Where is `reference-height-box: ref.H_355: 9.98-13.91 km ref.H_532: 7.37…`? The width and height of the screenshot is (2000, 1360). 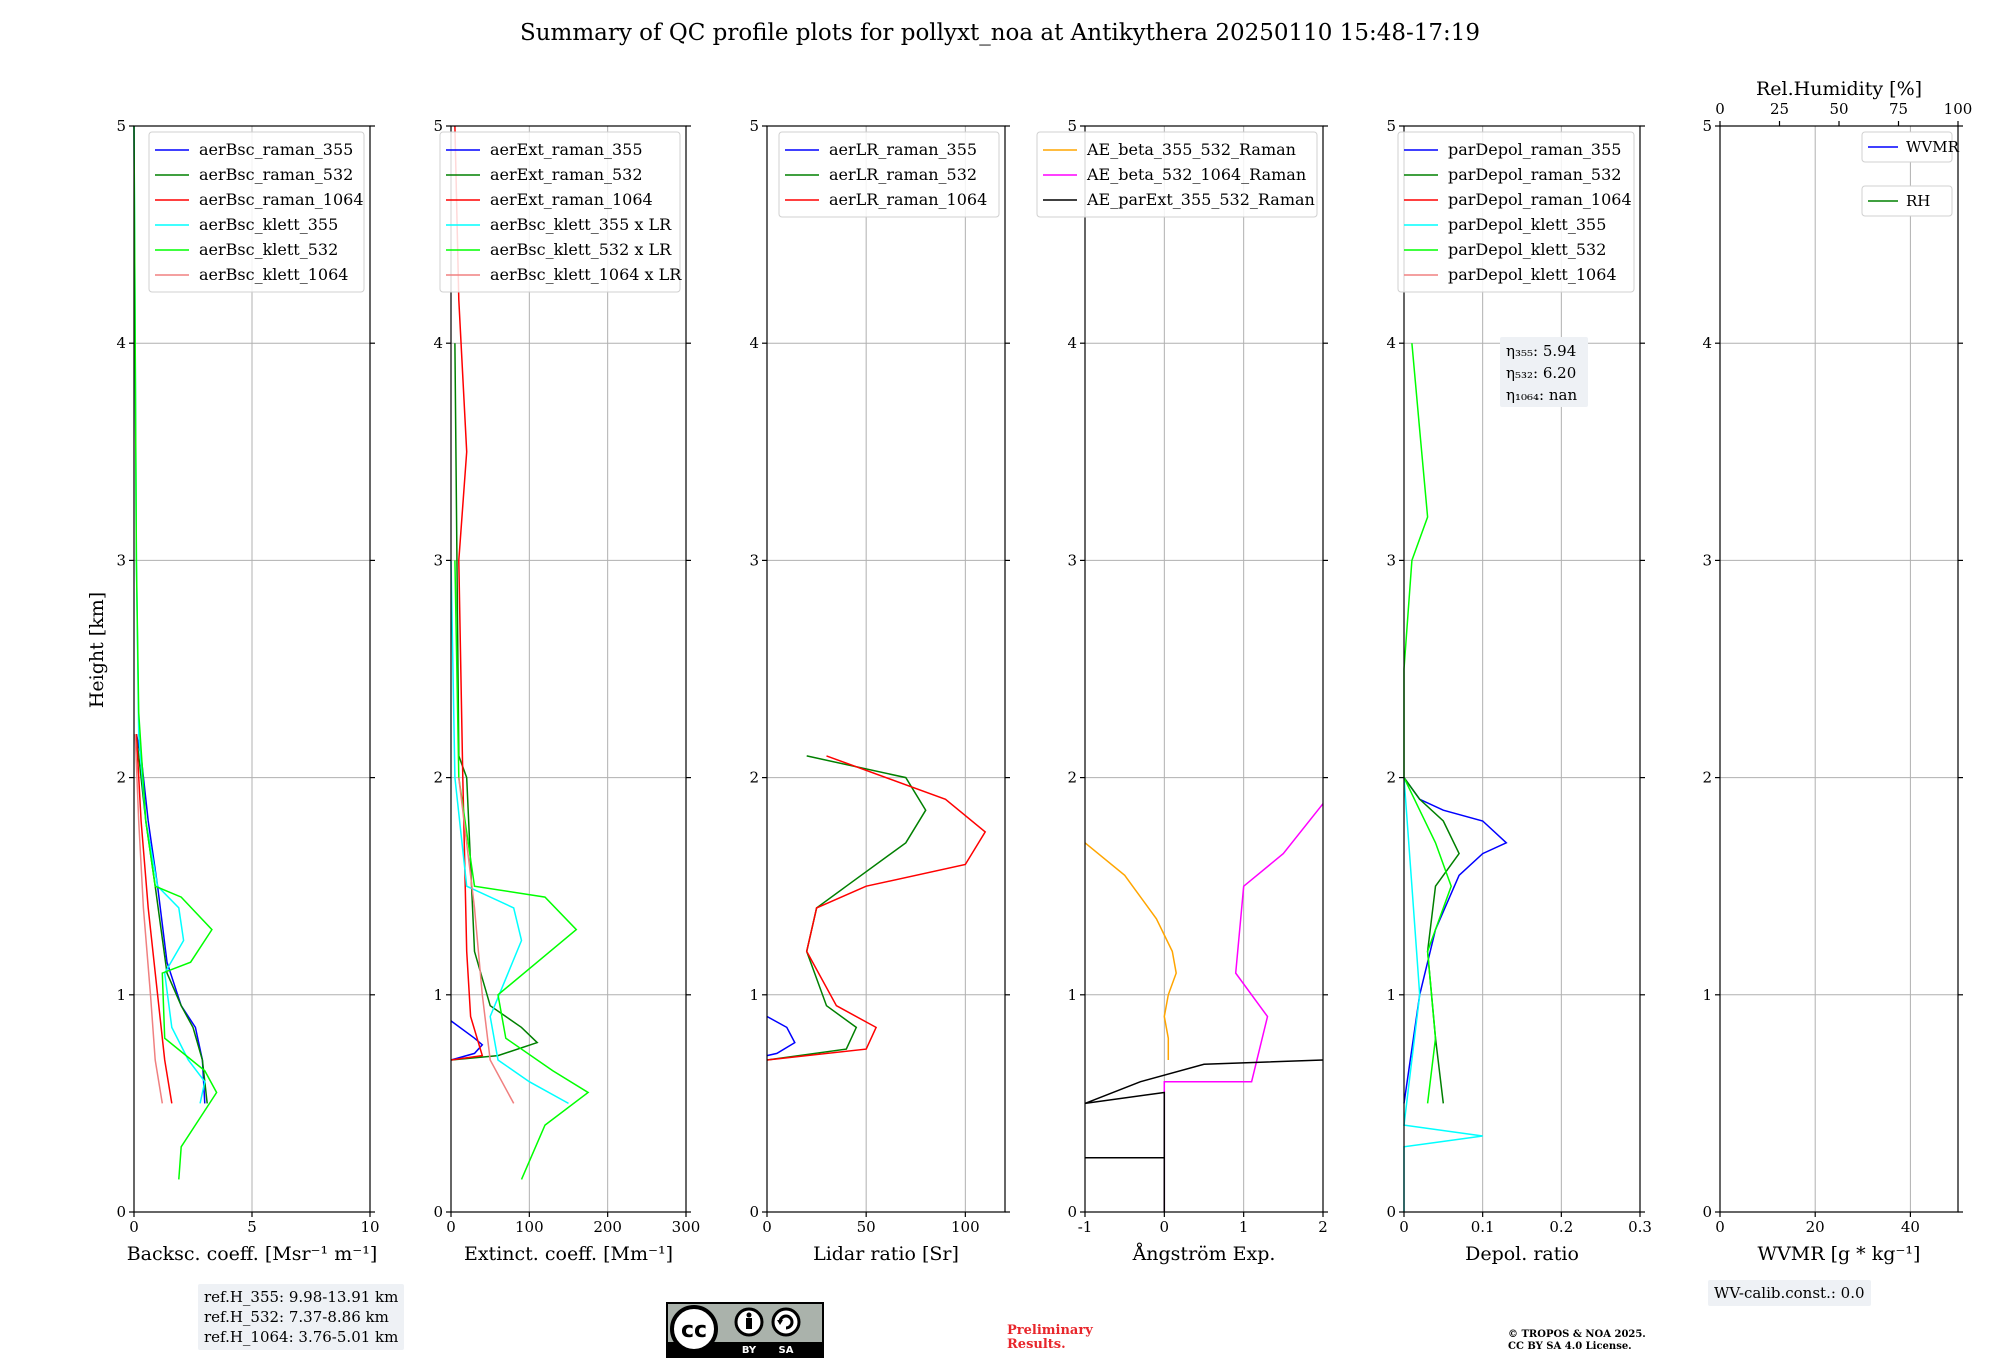 reference-height-box: ref.H_355: 9.98-13.91 km ref.H_532: 7.37… is located at coordinates (301, 1317).